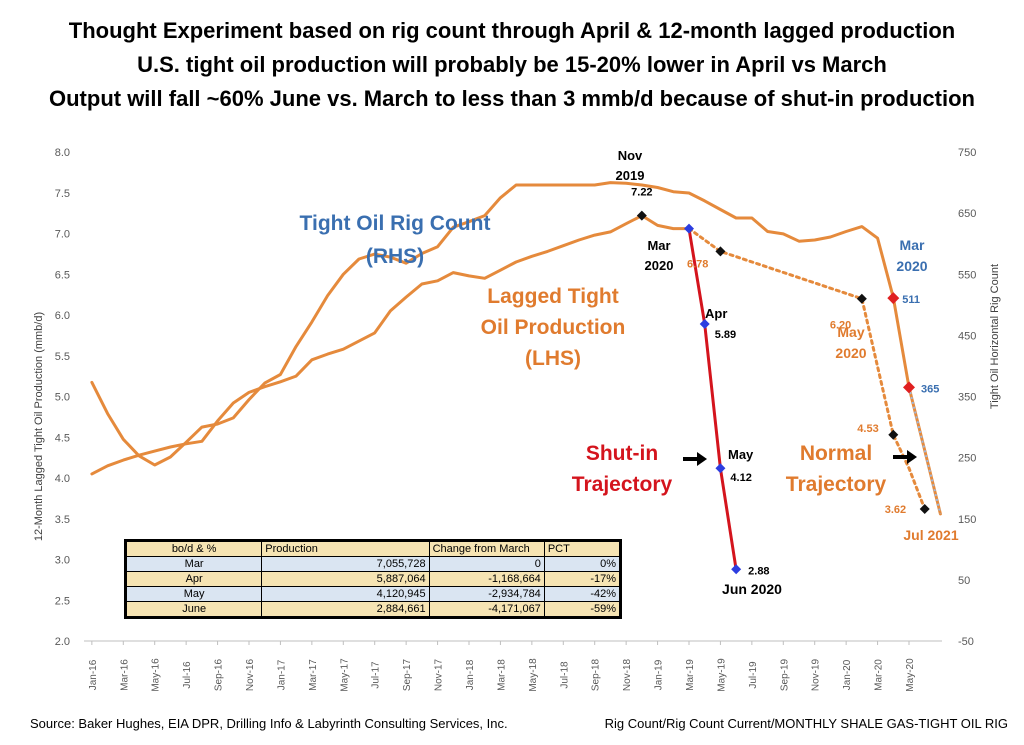  What do you see at coordinates (486, 579) in the screenshot?
I see `table-cell: -1,168,664` at bounding box center [486, 579].